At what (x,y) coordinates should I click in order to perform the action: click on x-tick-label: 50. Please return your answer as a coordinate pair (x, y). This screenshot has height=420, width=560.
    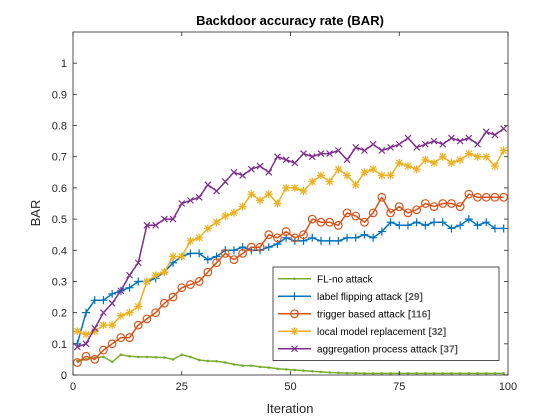
    Looking at the image, I should click on (290, 387).